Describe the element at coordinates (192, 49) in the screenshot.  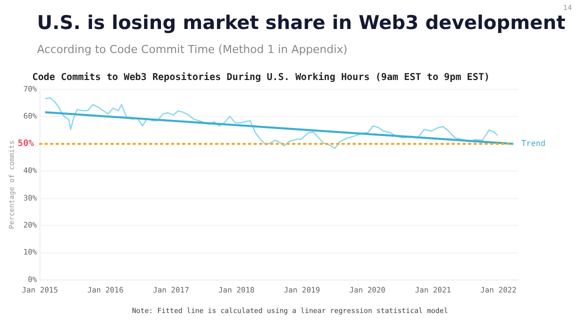
I see `chart-subtitle: According to Code Commit Time (Method 1 in Appendix)` at that location.